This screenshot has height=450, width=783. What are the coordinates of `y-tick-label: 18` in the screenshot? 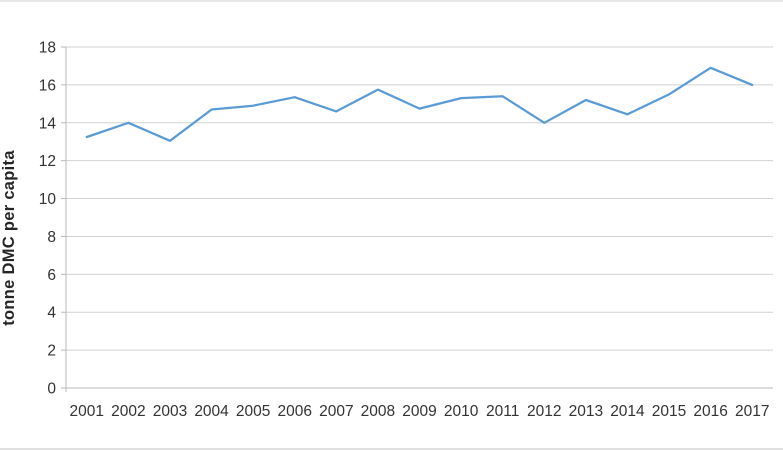 It's located at (47, 48).